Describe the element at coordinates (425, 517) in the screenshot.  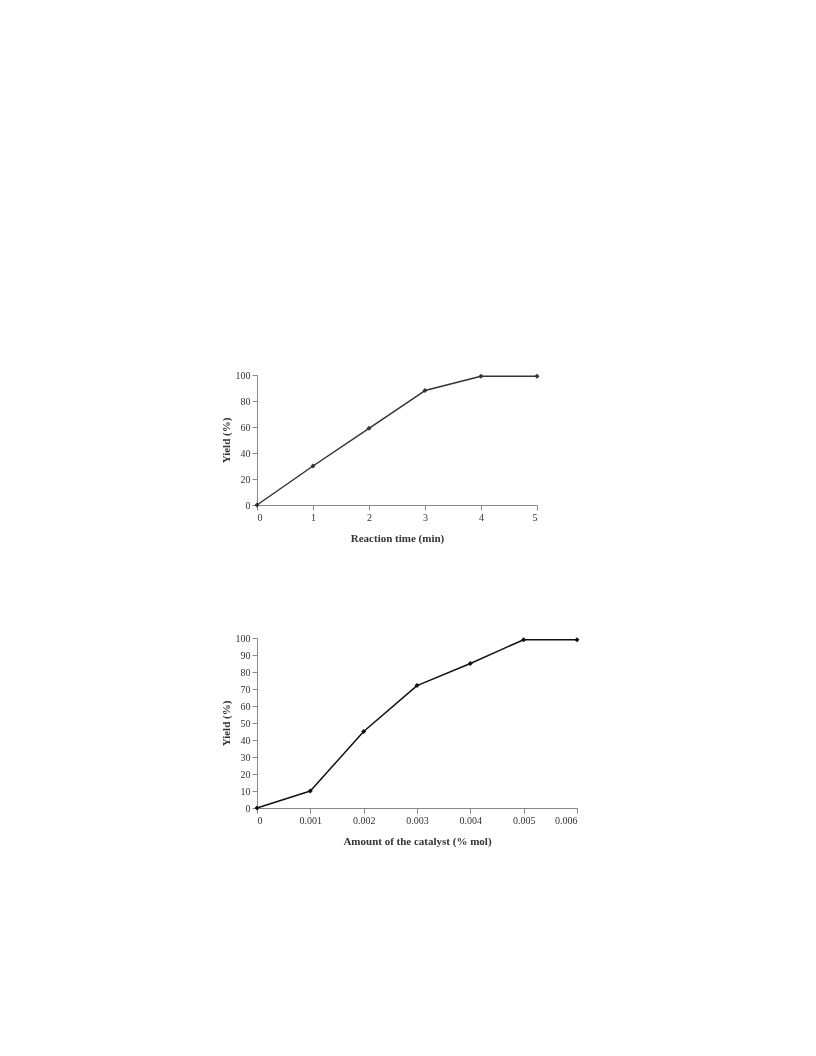
I see `x-tick-label: 3` at that location.